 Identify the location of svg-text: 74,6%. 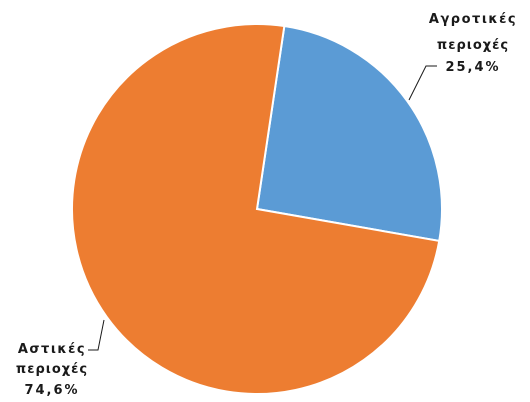
(51, 390).